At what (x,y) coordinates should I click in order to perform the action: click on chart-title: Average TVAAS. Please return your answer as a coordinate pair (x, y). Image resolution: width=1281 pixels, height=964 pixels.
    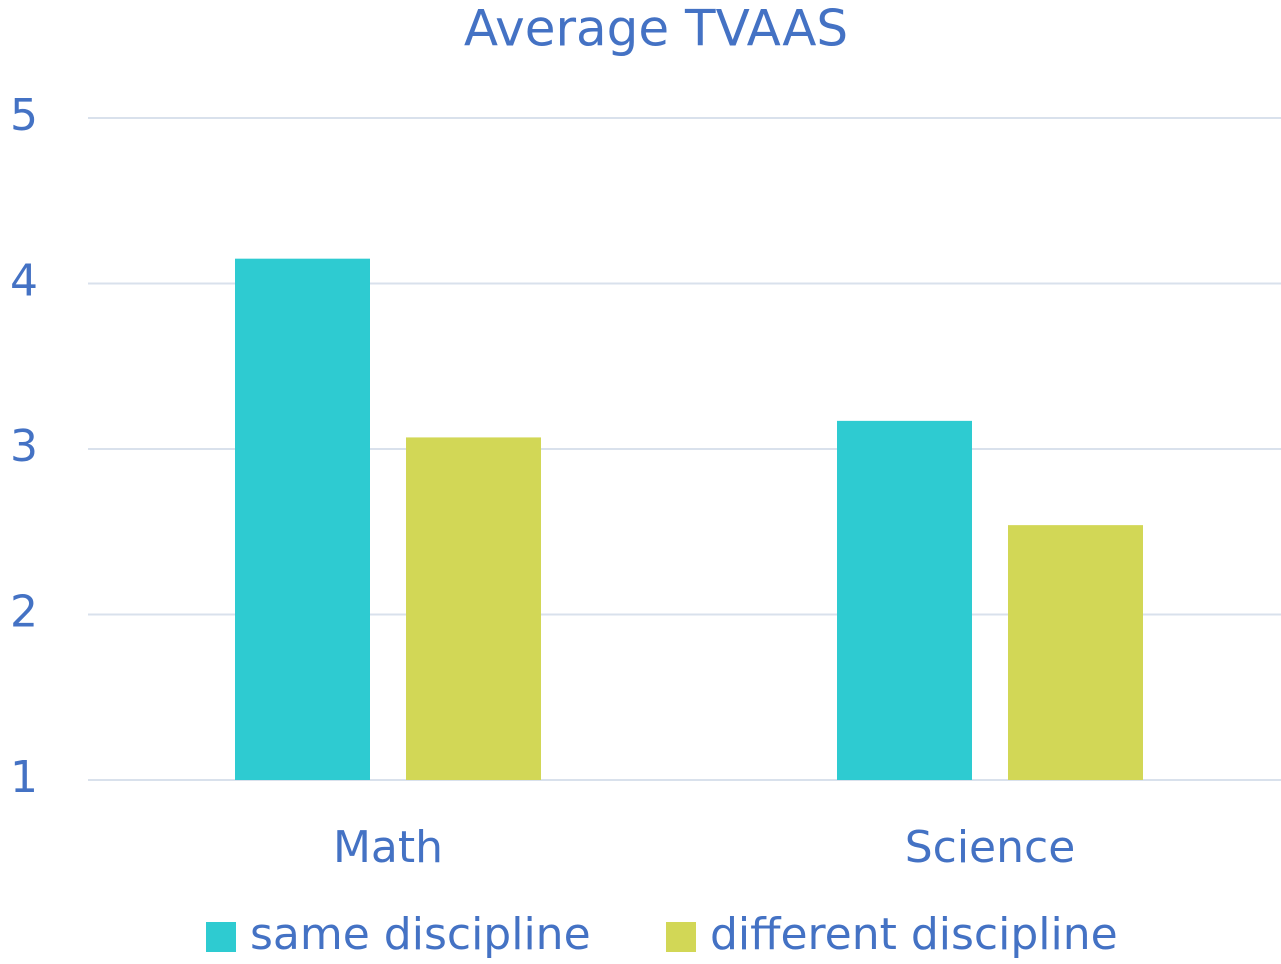
    Looking at the image, I should click on (656, 29).